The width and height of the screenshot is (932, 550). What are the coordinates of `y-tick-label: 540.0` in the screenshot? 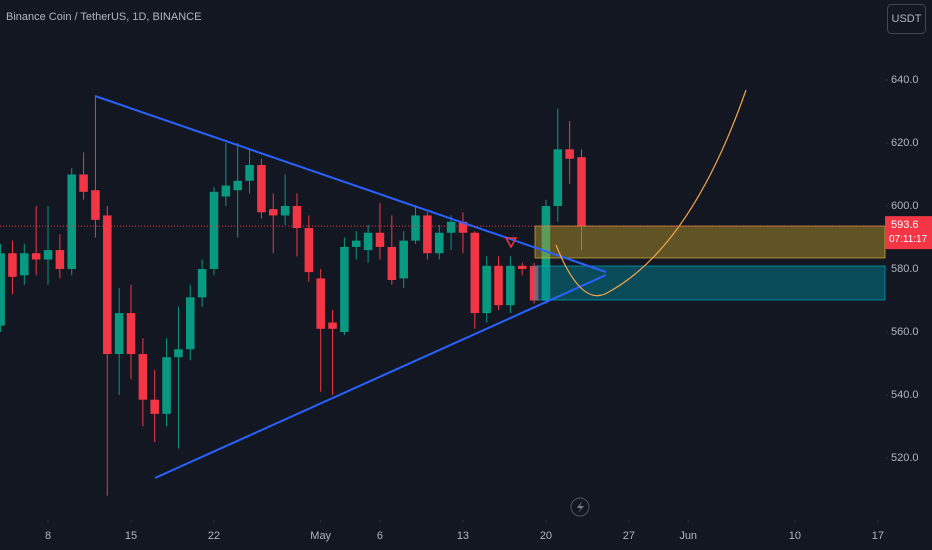 It's located at (905, 395).